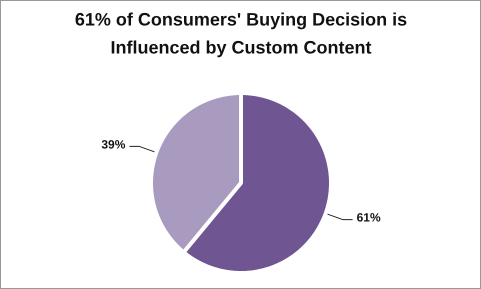  Describe the element at coordinates (368, 217) in the screenshot. I see `data-label: 61%` at that location.